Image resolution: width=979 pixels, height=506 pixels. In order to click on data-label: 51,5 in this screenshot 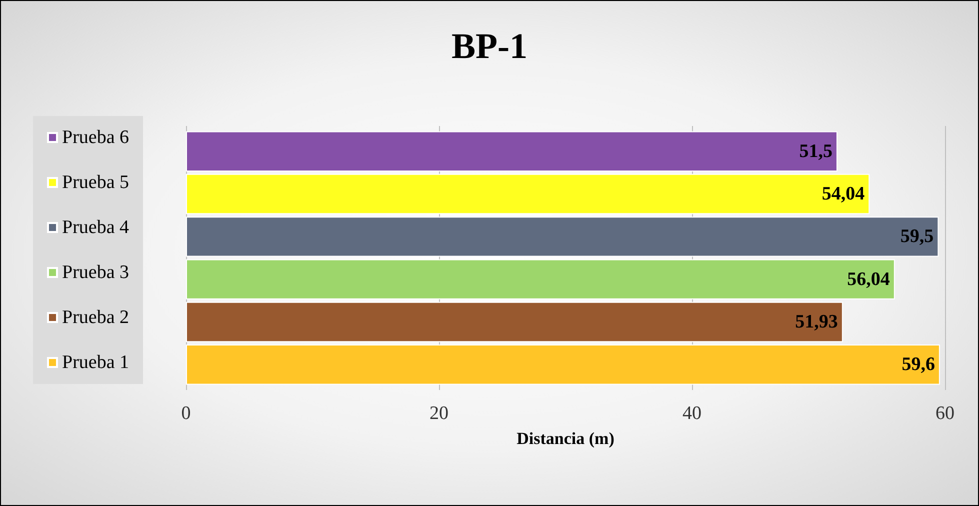, I will do `click(815, 151)`.